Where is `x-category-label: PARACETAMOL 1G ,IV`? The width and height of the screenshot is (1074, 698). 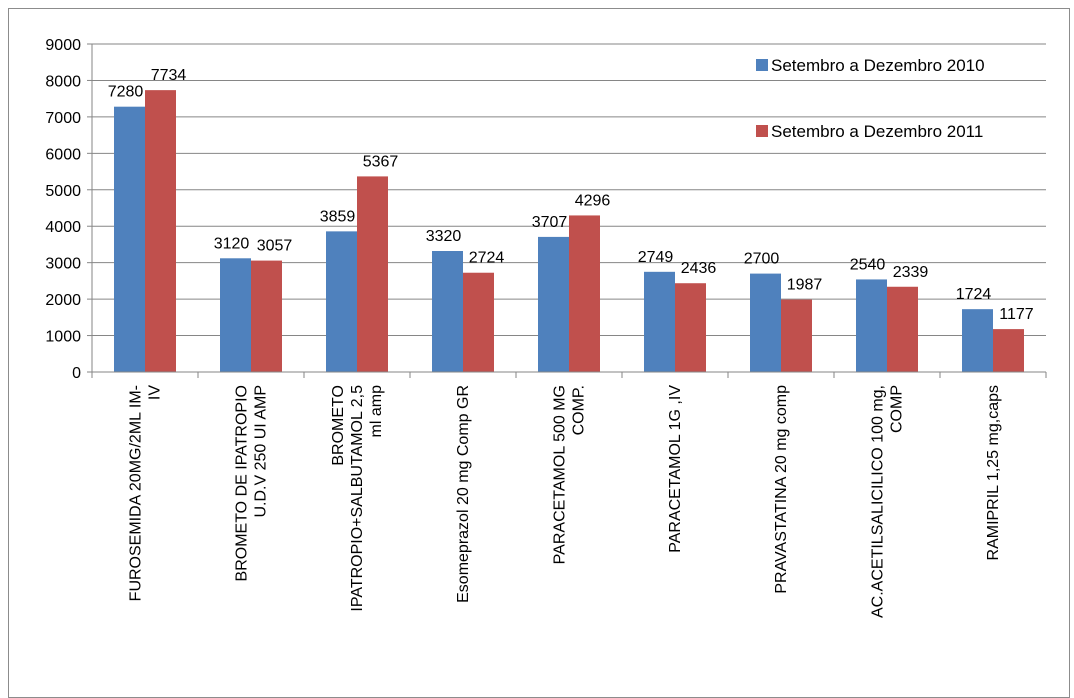 x-category-label: PARACETAMOL 1G ,IV is located at coordinates (675, 469).